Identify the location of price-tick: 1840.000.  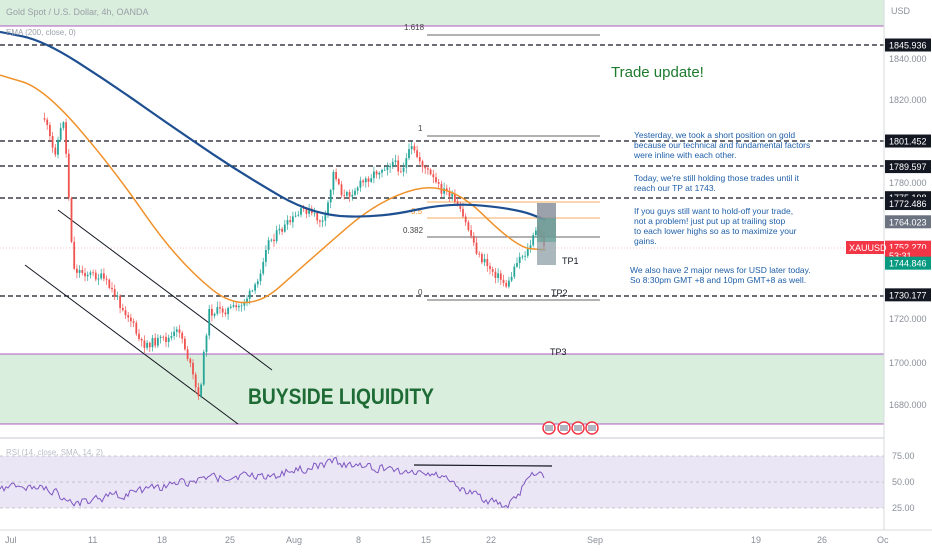
(908, 59).